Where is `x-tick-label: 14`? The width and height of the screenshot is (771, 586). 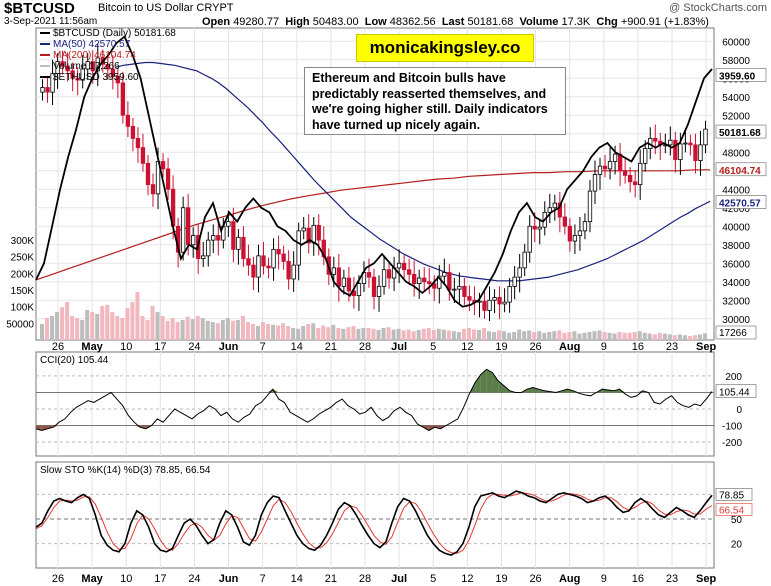
x-tick-label: 14 is located at coordinates (297, 347).